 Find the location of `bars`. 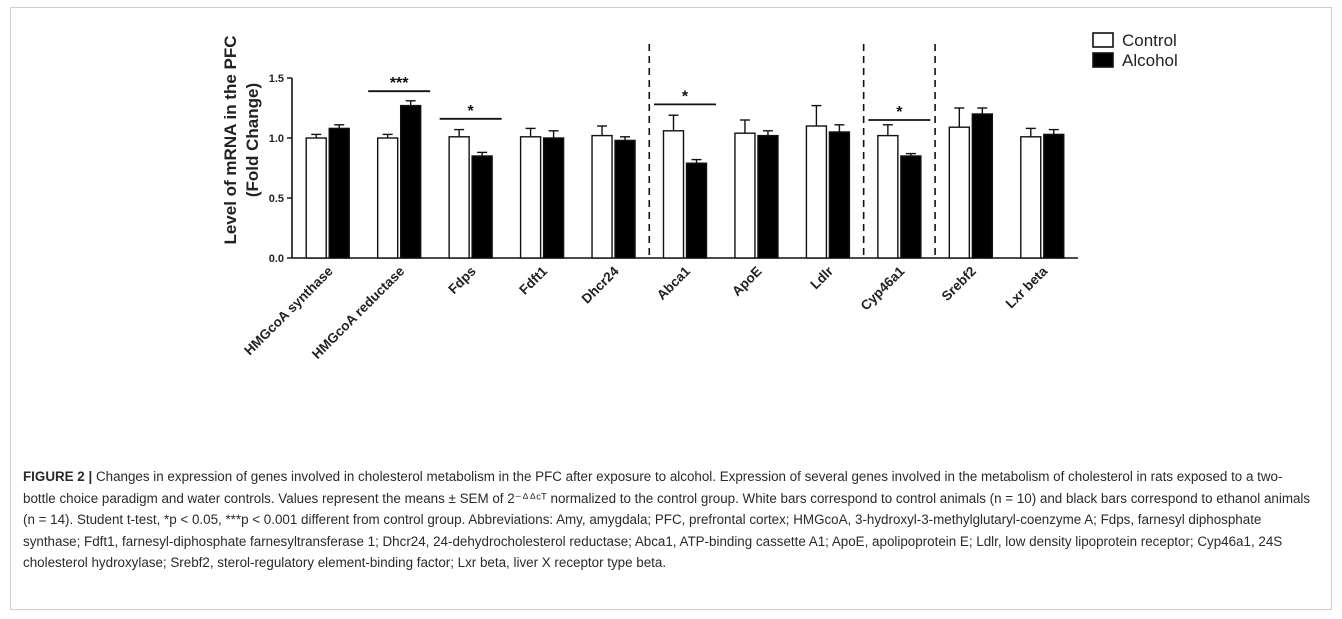

bars is located at coordinates (685, 179).